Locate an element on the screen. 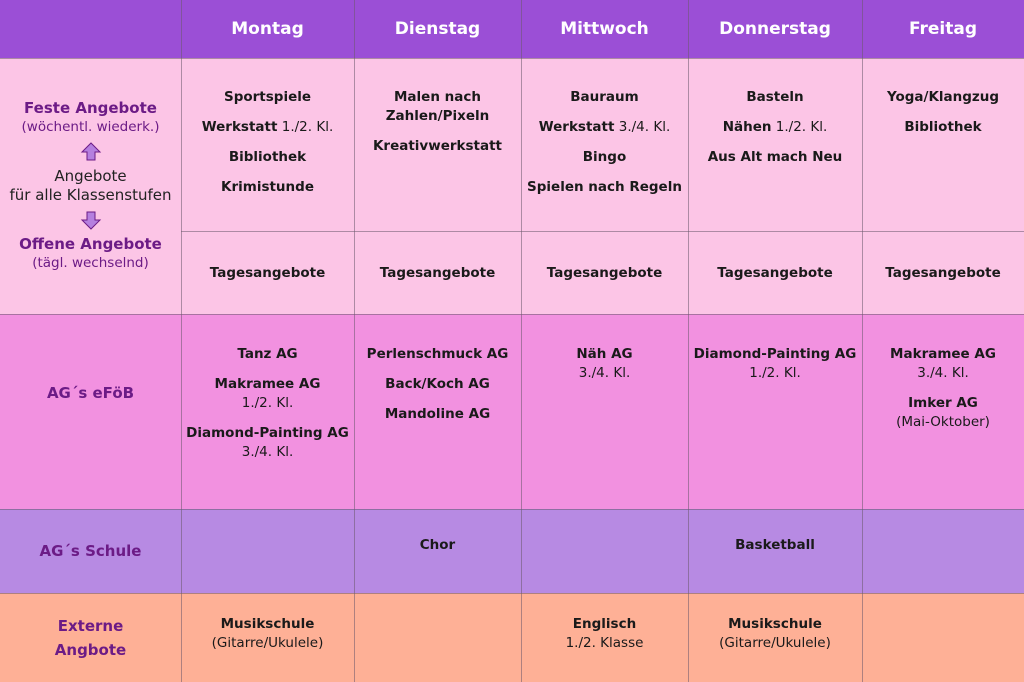  offene-cell-thu: Tagesangebote is located at coordinates (775, 272).